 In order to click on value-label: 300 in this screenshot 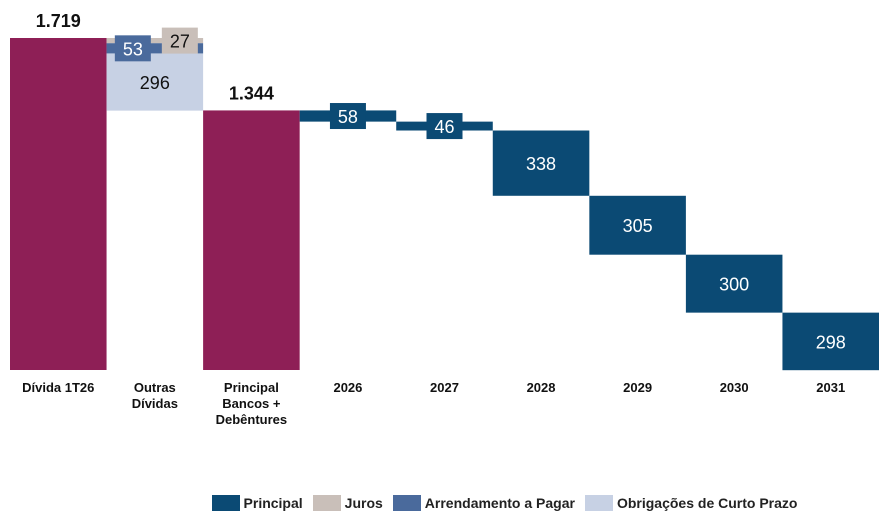, I will do `click(734, 285)`.